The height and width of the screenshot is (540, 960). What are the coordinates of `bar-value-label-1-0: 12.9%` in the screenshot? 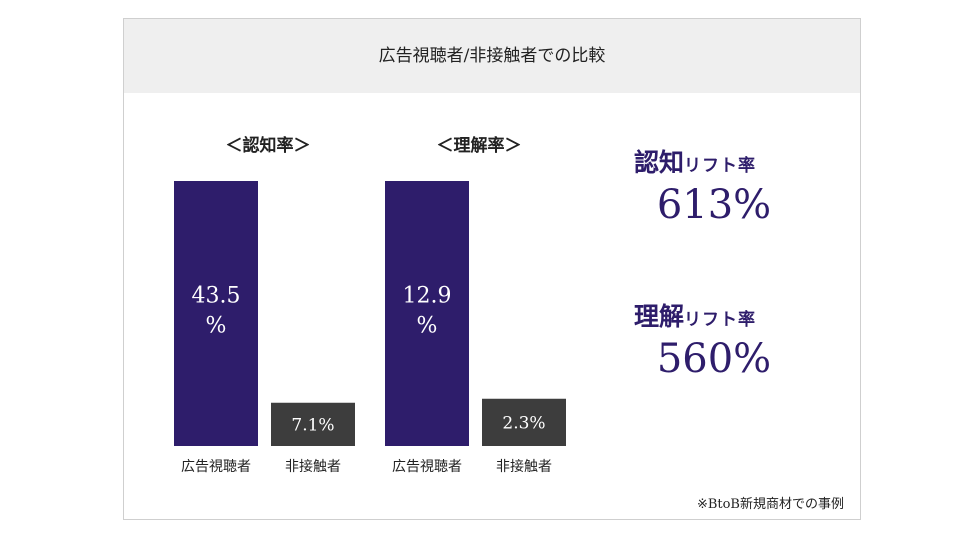 It's located at (427, 311).